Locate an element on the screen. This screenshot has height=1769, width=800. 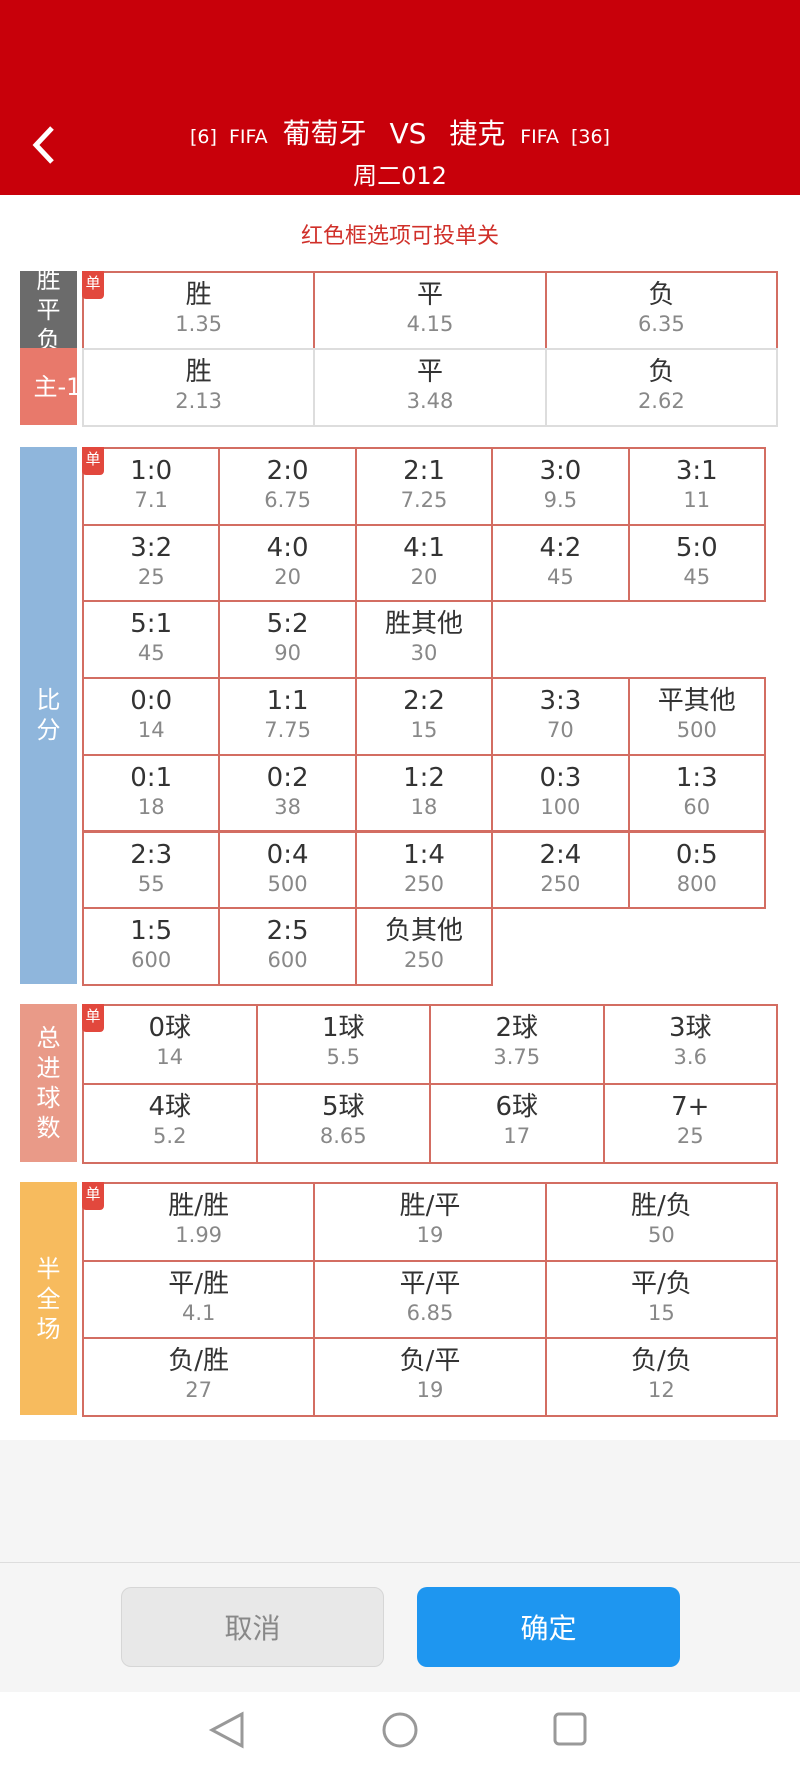
option: 2球 3.75 is located at coordinates (517, 1044).